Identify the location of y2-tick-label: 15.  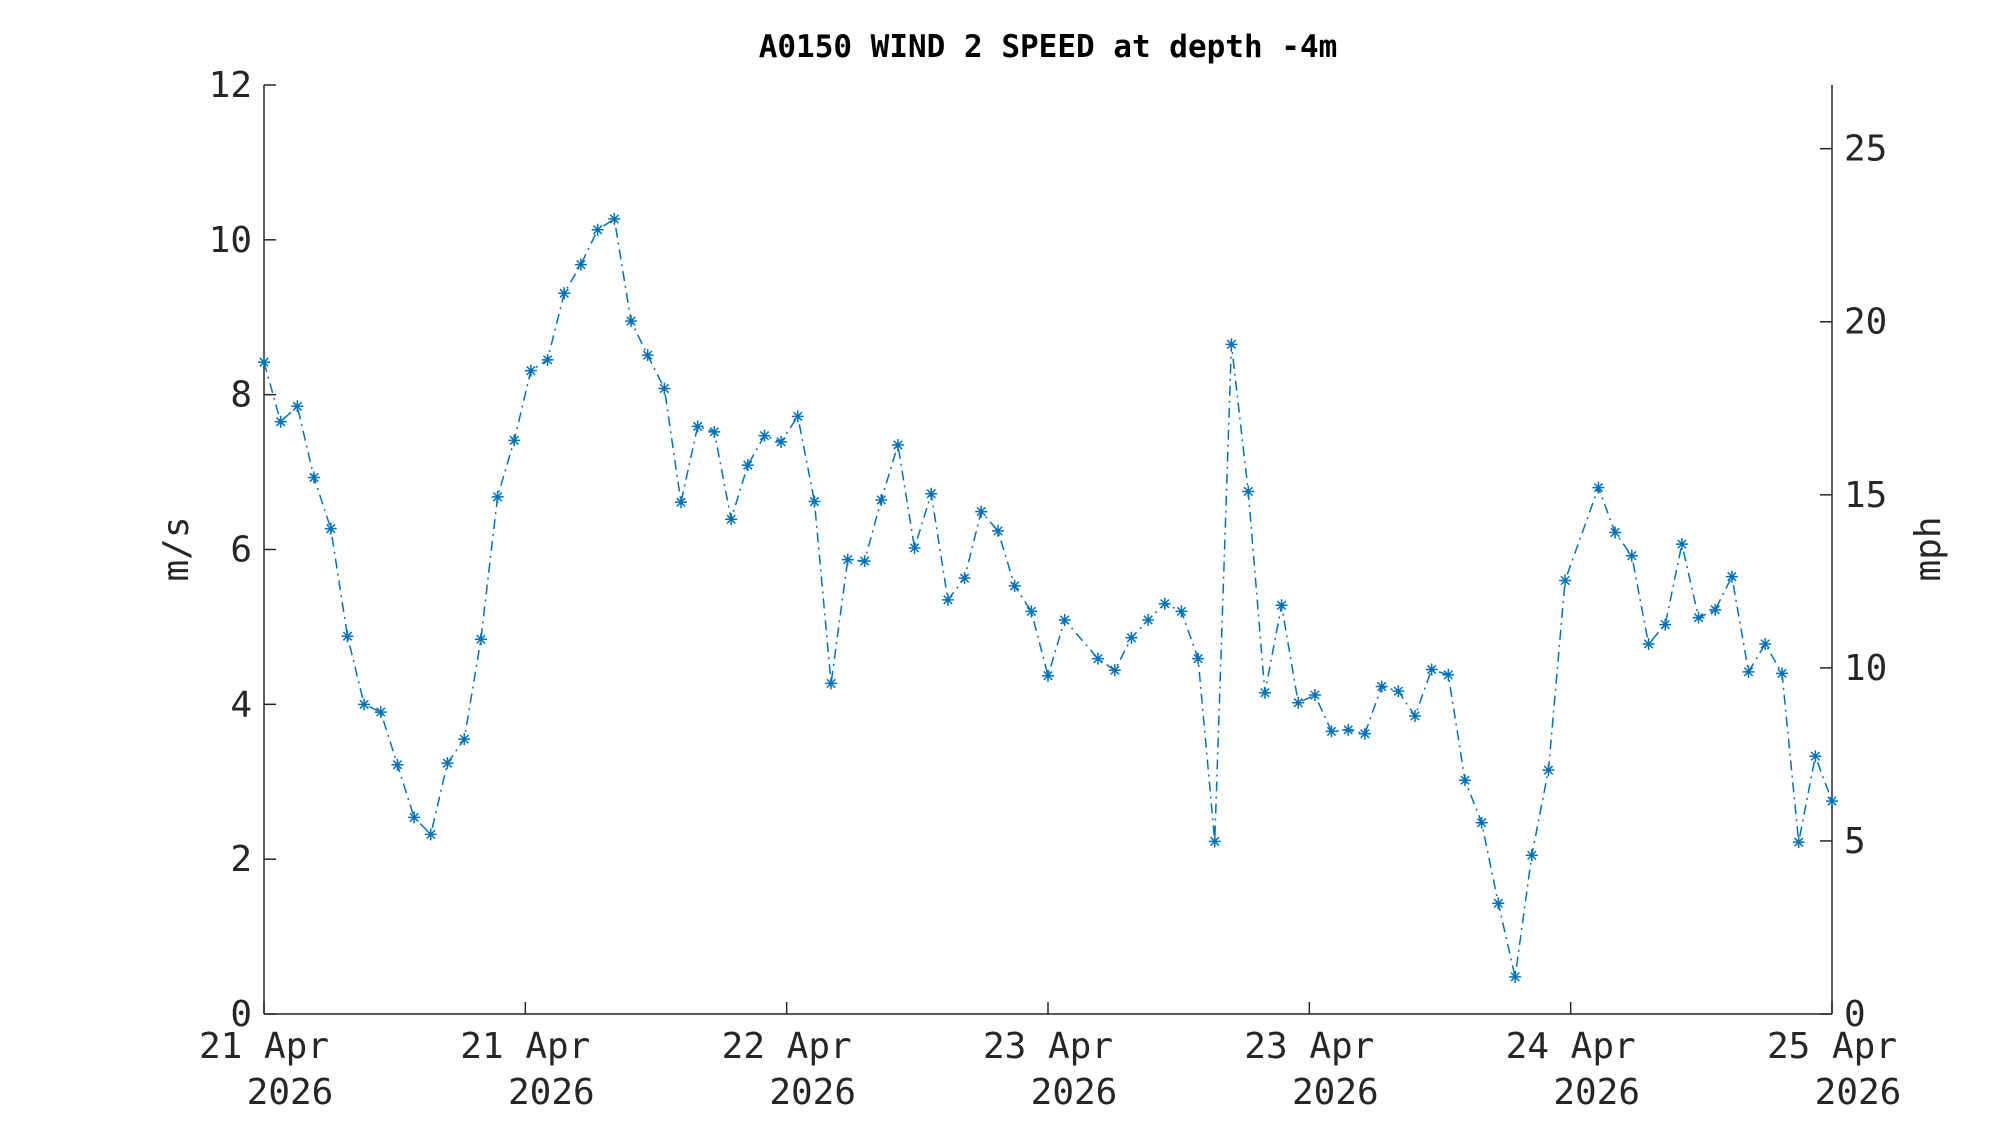
(1865, 495).